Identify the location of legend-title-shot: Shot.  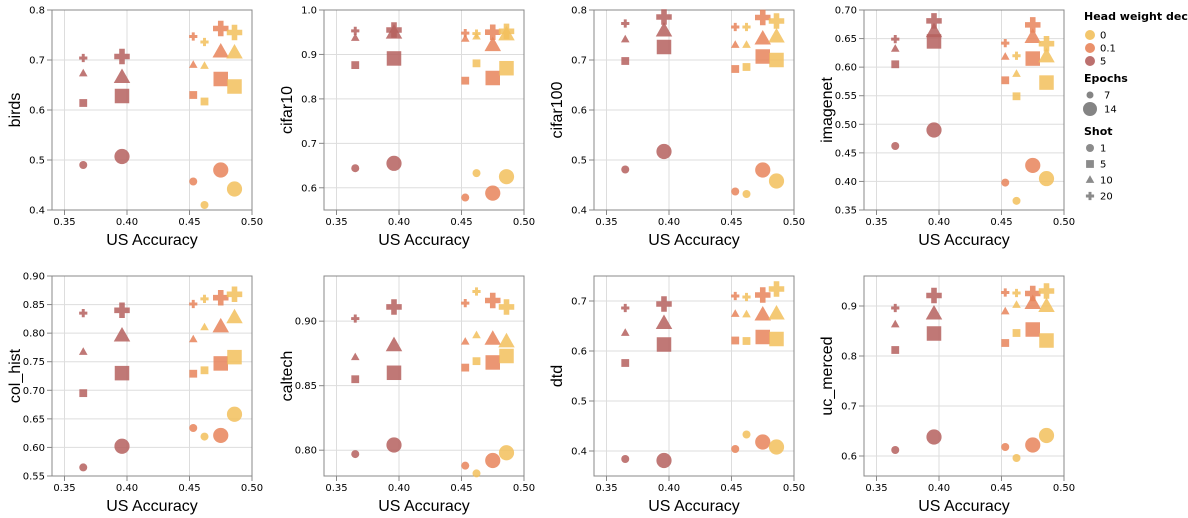
(1098, 131).